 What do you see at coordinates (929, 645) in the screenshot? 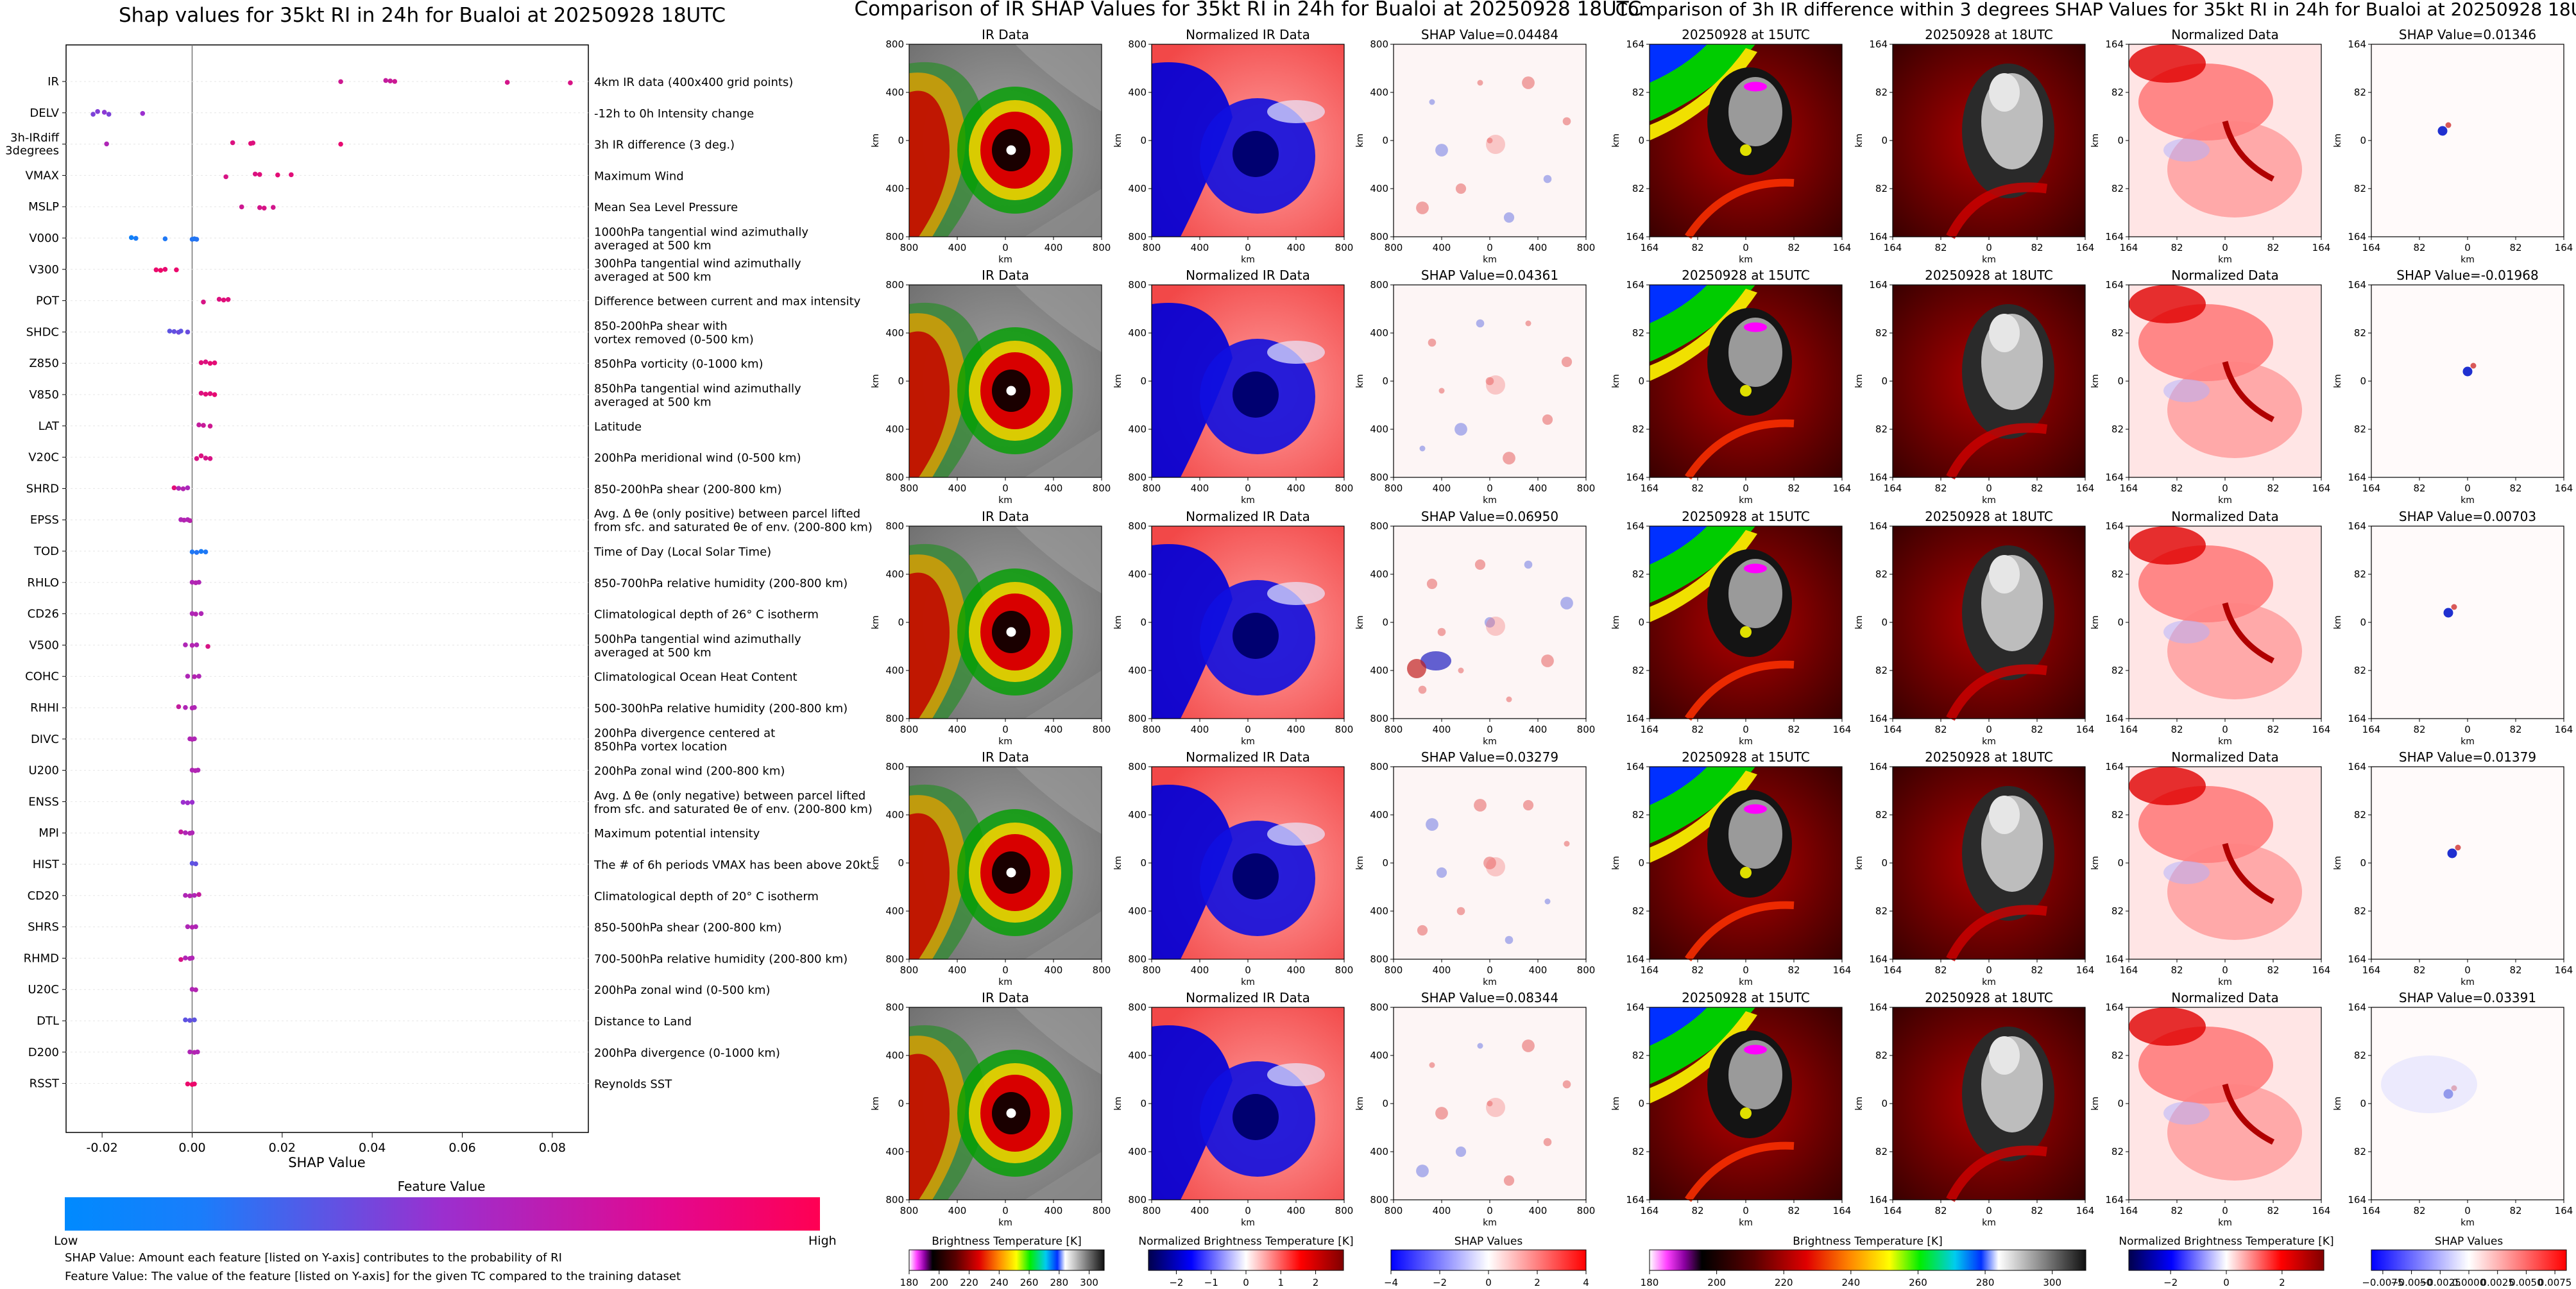
I see `ir-cloud-band` at bounding box center [929, 645].